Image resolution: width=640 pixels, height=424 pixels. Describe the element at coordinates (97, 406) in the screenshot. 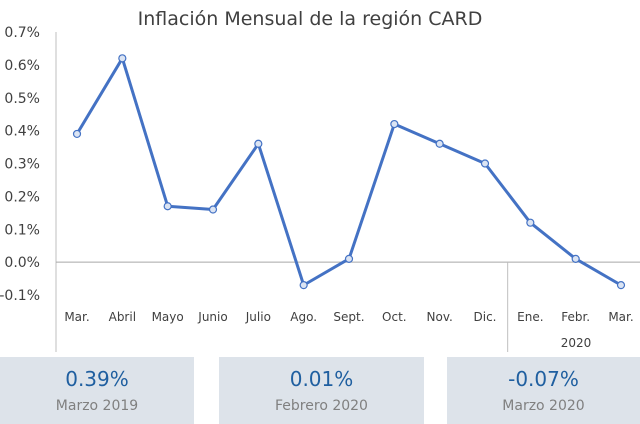

I see `card-label: Marzo 2019` at that location.